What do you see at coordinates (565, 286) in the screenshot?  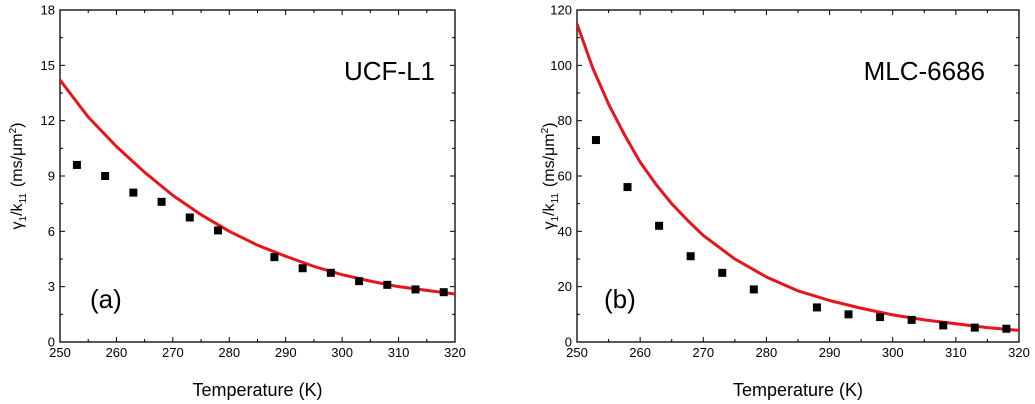 I see `y-tick-label: 20` at bounding box center [565, 286].